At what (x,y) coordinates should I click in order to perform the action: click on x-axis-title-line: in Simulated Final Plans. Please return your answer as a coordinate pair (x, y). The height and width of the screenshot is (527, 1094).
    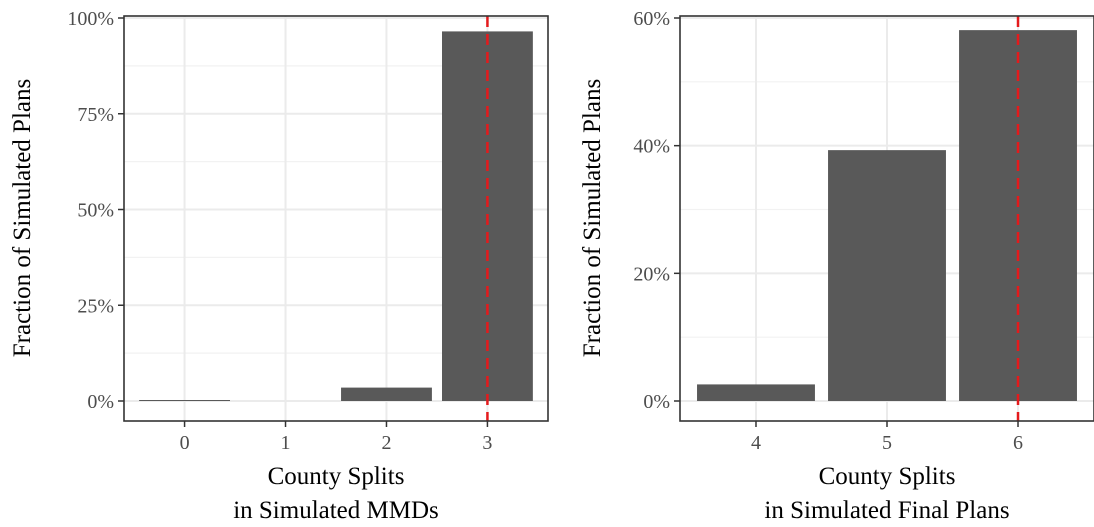
    Looking at the image, I should click on (886, 510).